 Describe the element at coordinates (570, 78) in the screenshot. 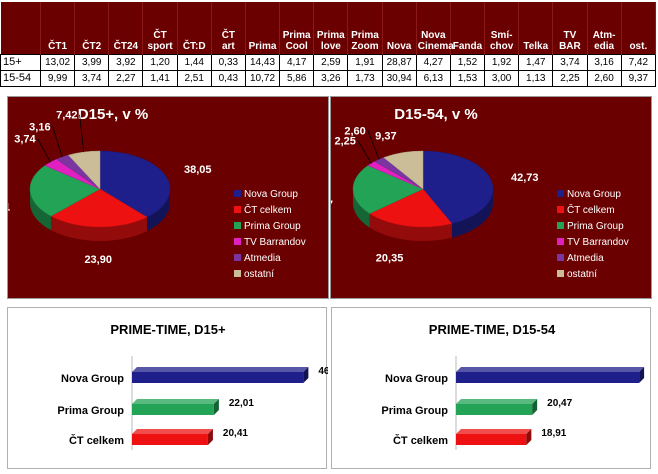

I see `table-cell: 2,25` at that location.